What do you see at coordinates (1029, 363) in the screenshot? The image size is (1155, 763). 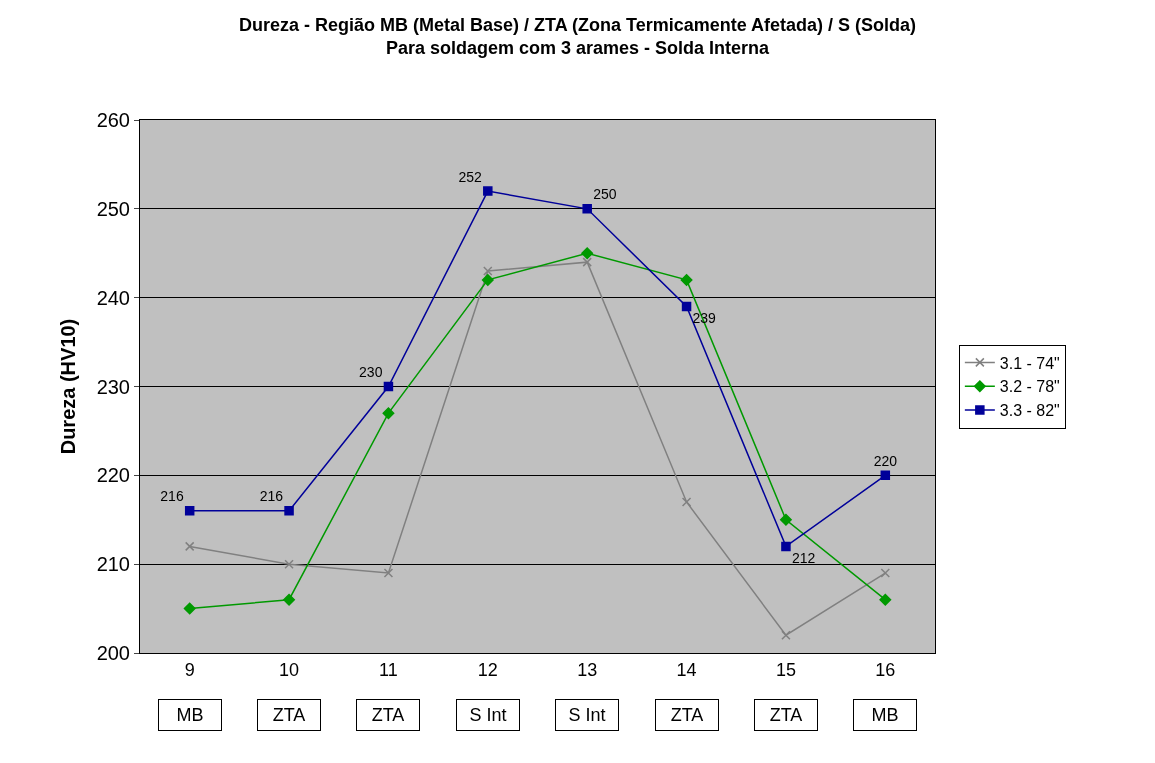 I see `legend-label: 3.1 - 74"` at bounding box center [1029, 363].